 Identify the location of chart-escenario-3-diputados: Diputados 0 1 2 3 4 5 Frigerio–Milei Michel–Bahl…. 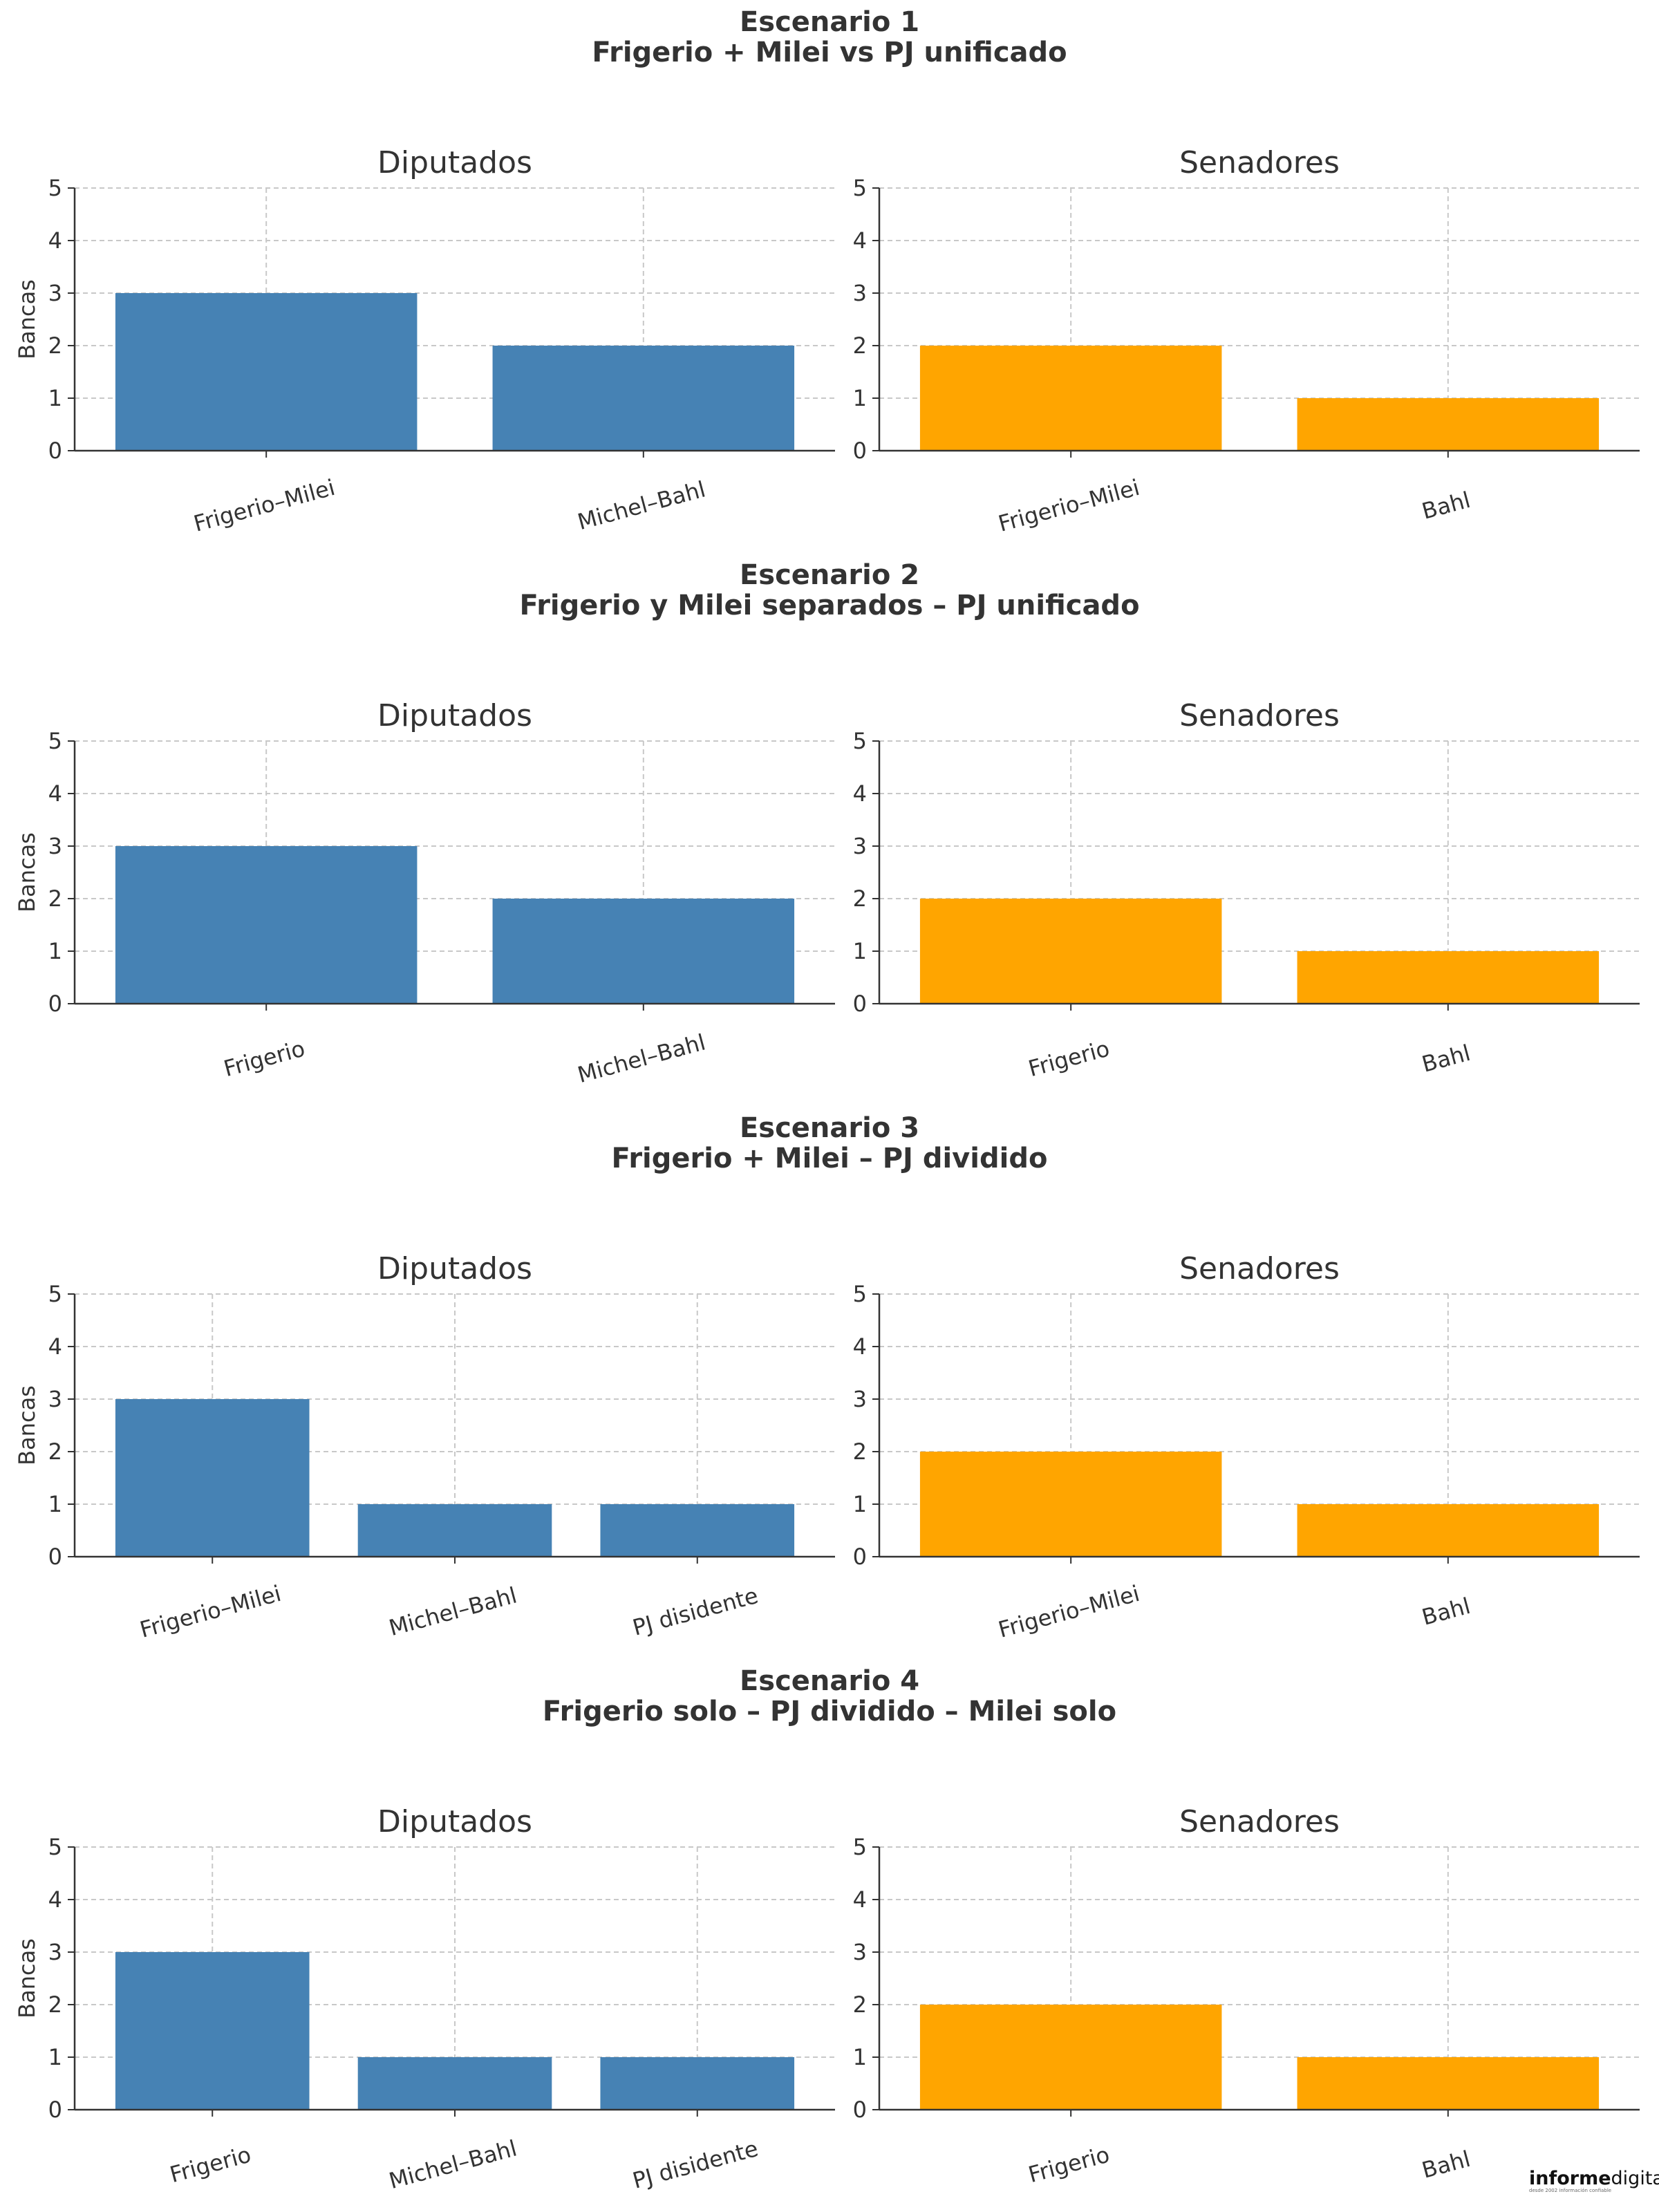
(425, 1447).